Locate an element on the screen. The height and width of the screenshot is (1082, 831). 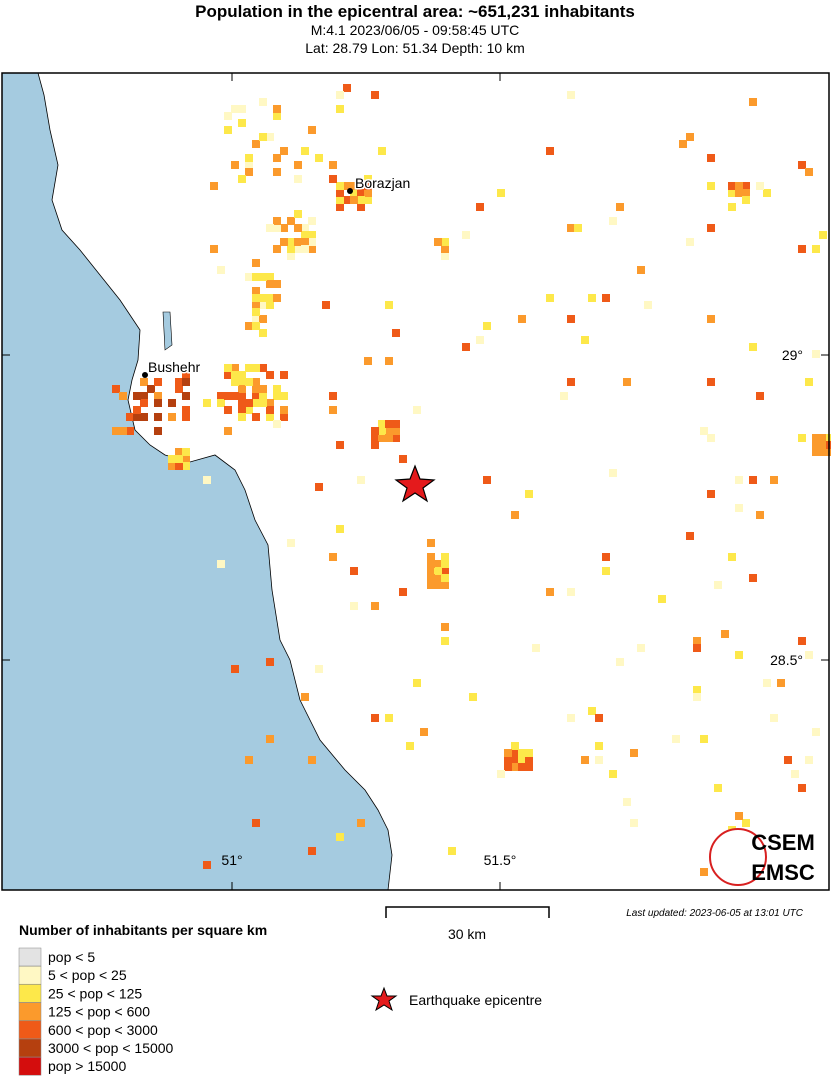
legend-epicentre: Earthquake epicentre is located at coordinates (475, 1000).